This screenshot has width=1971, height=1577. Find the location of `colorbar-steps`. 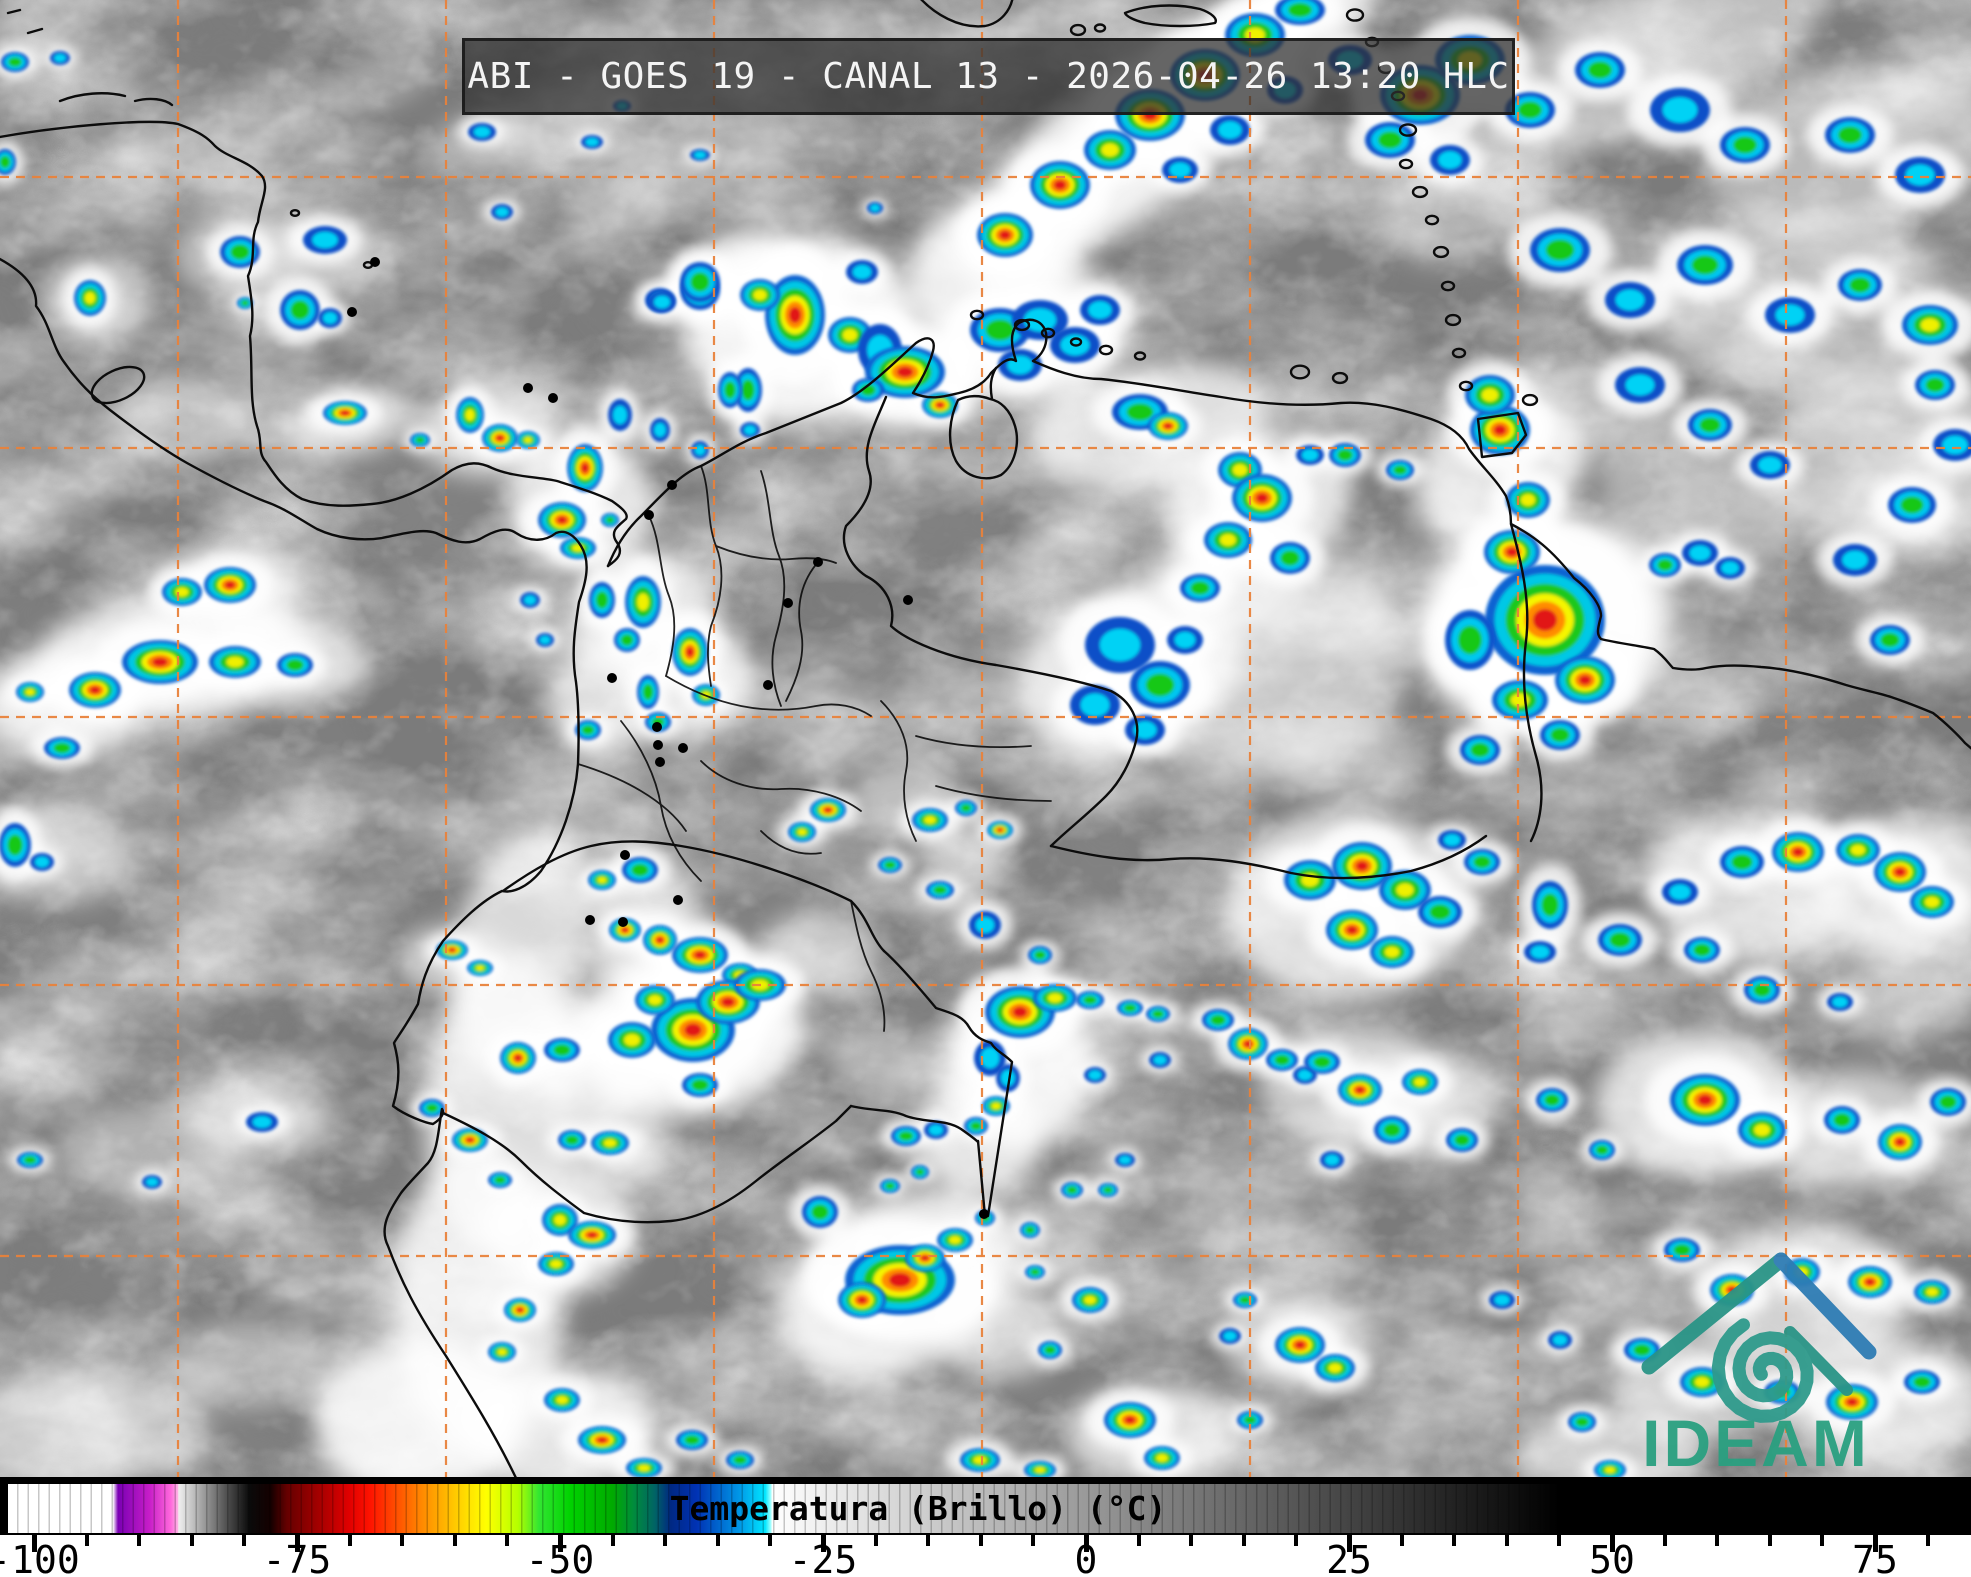

colorbar-steps is located at coordinates (985, 1508).